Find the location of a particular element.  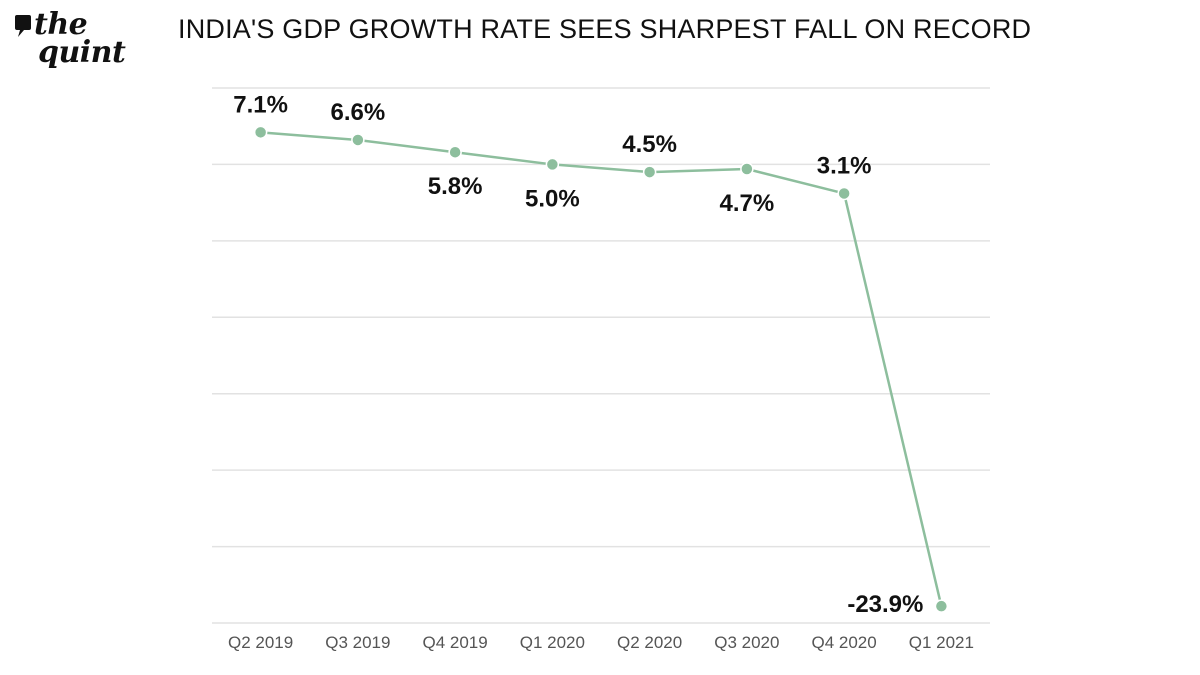

data-label: 6.6% is located at coordinates (358, 112).